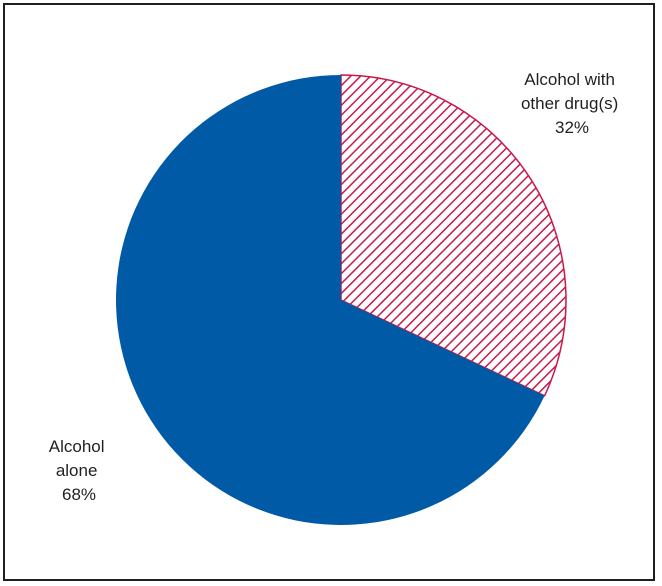 This screenshot has width=662, height=586. I want to click on slice-label-alcohol-alone: Alcohol alone 68%, so click(79, 470).